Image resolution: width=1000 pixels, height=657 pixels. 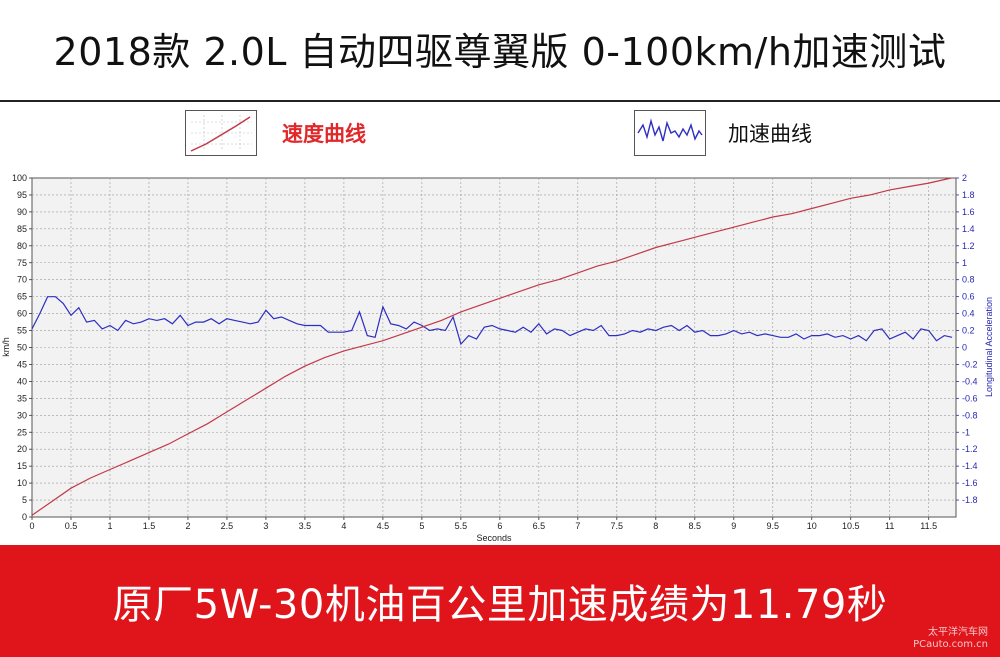 I want to click on x-tick-label: 3.5, so click(x=305, y=526).